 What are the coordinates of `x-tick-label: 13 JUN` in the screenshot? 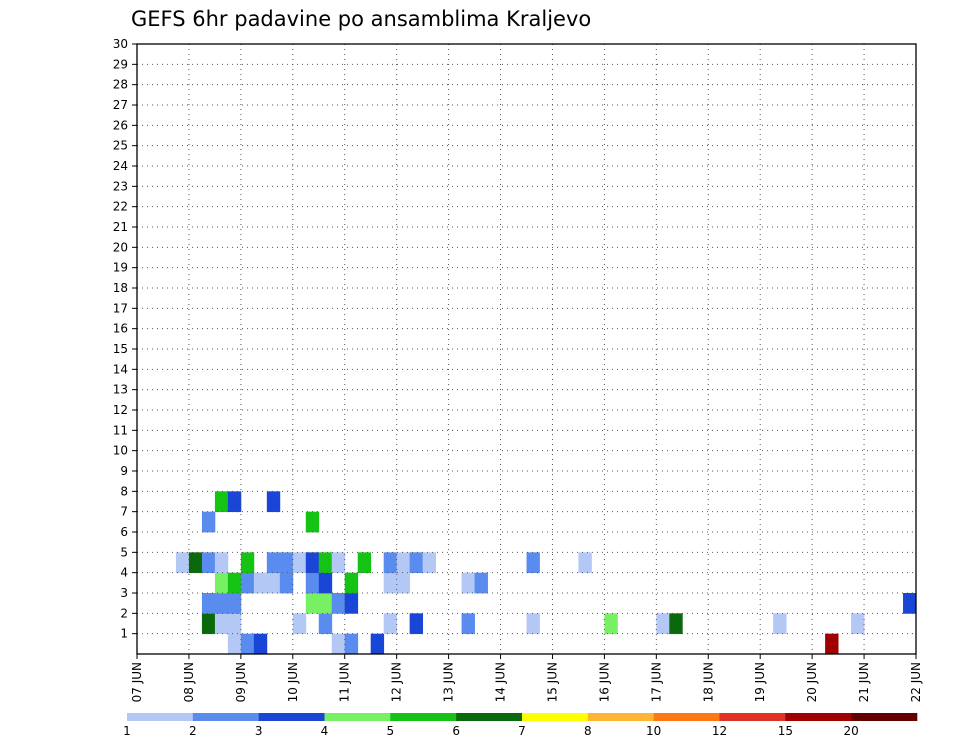 It's located at (449, 682).